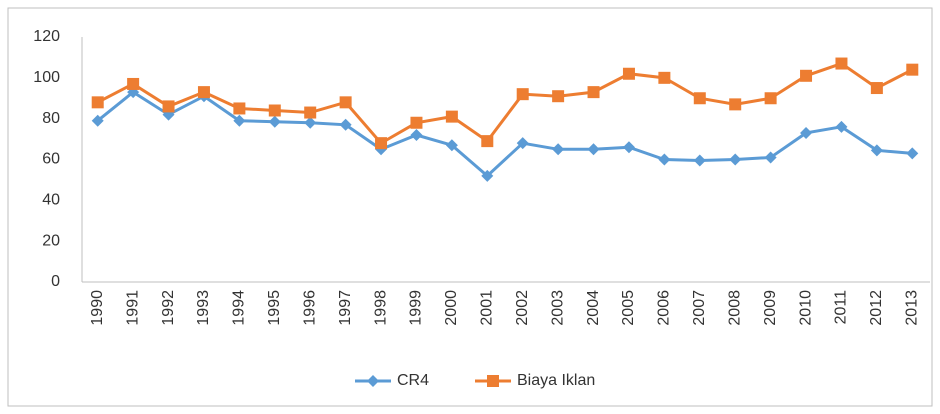  Describe the element at coordinates (97, 308) in the screenshot. I see `x-tick-label: 1990` at that location.